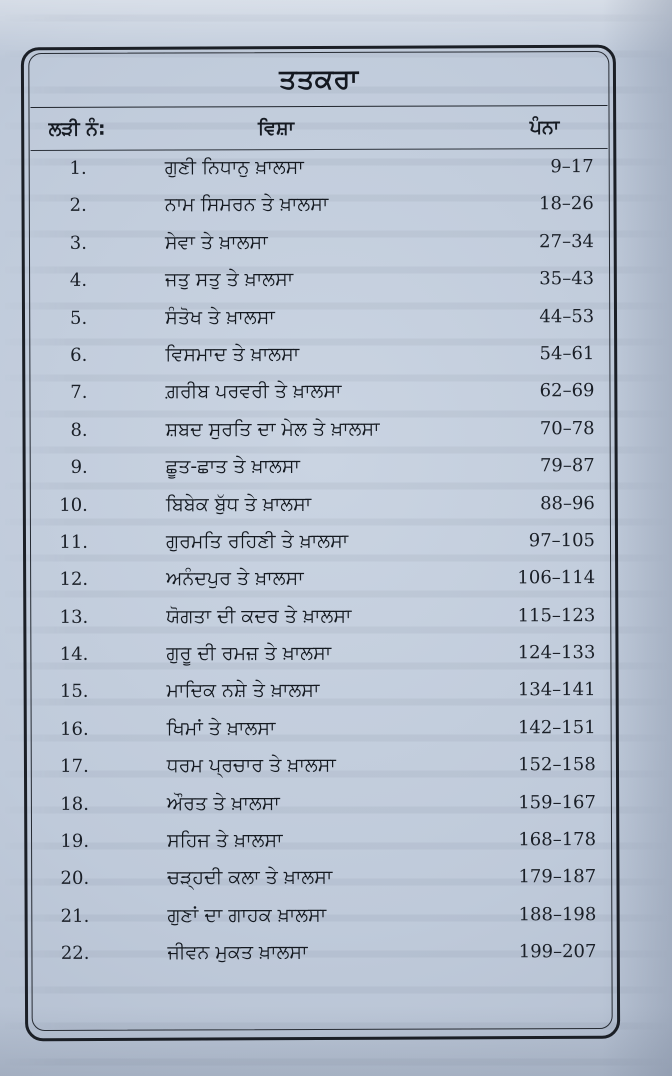 This screenshot has width=672, height=1076. I want to click on cell-page-range: 159–167, so click(557, 802).